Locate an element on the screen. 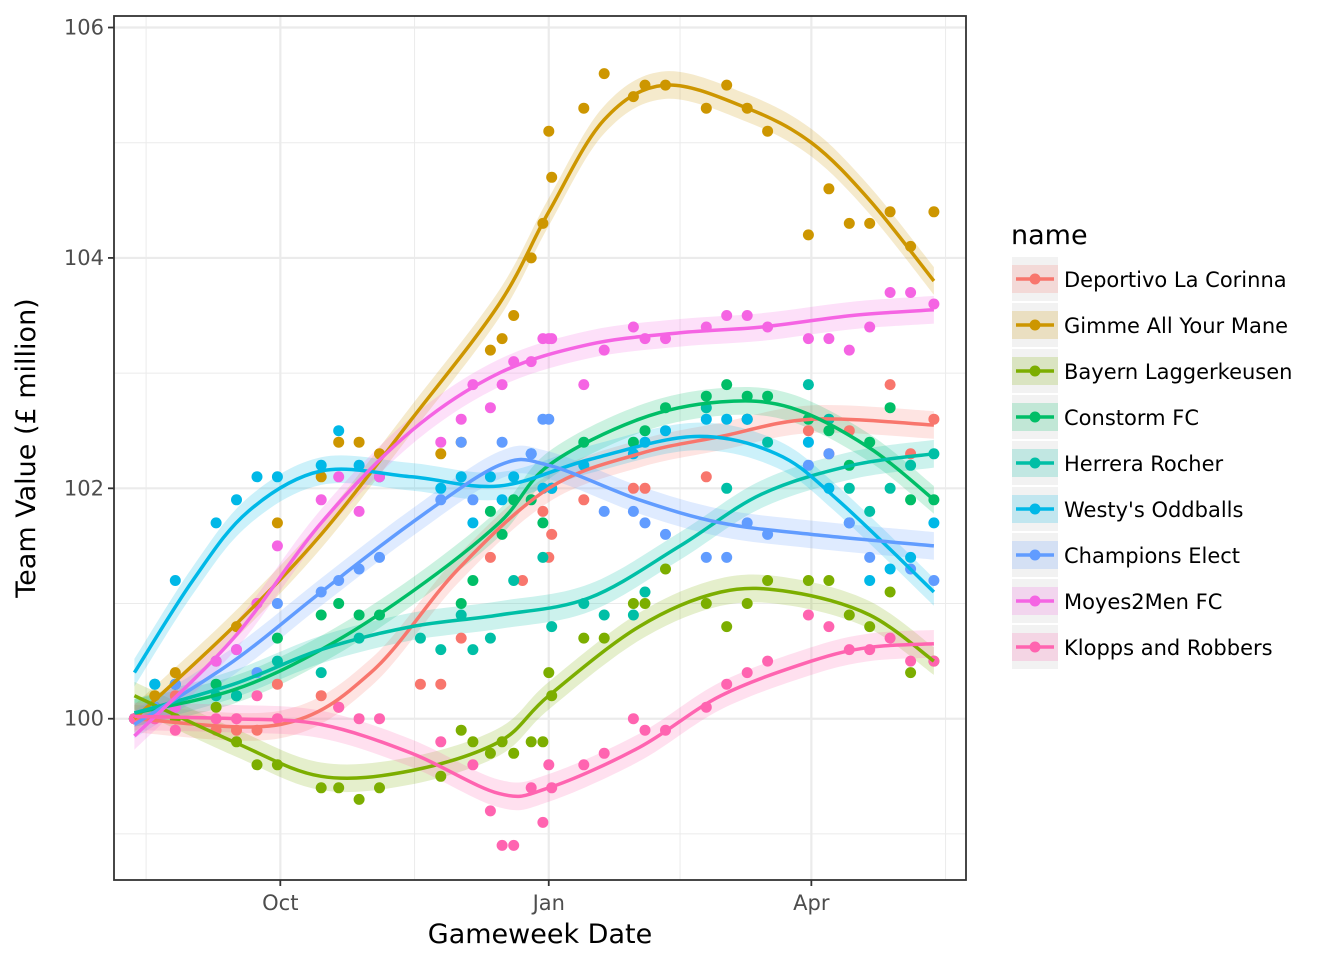  trend-line is located at coordinates (534, 720).